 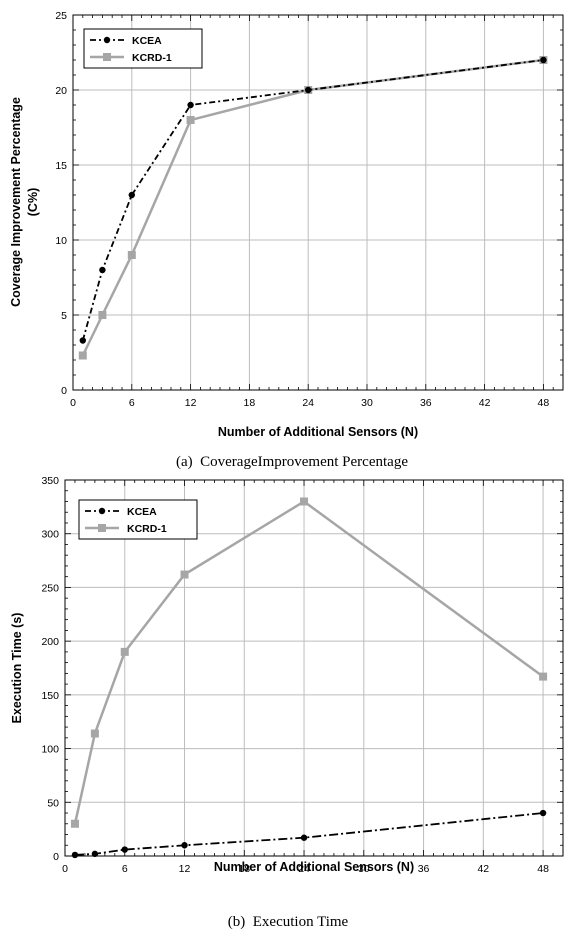 What do you see at coordinates (33, 202) in the screenshot?
I see `y-axis-title-unit: (C%)` at bounding box center [33, 202].